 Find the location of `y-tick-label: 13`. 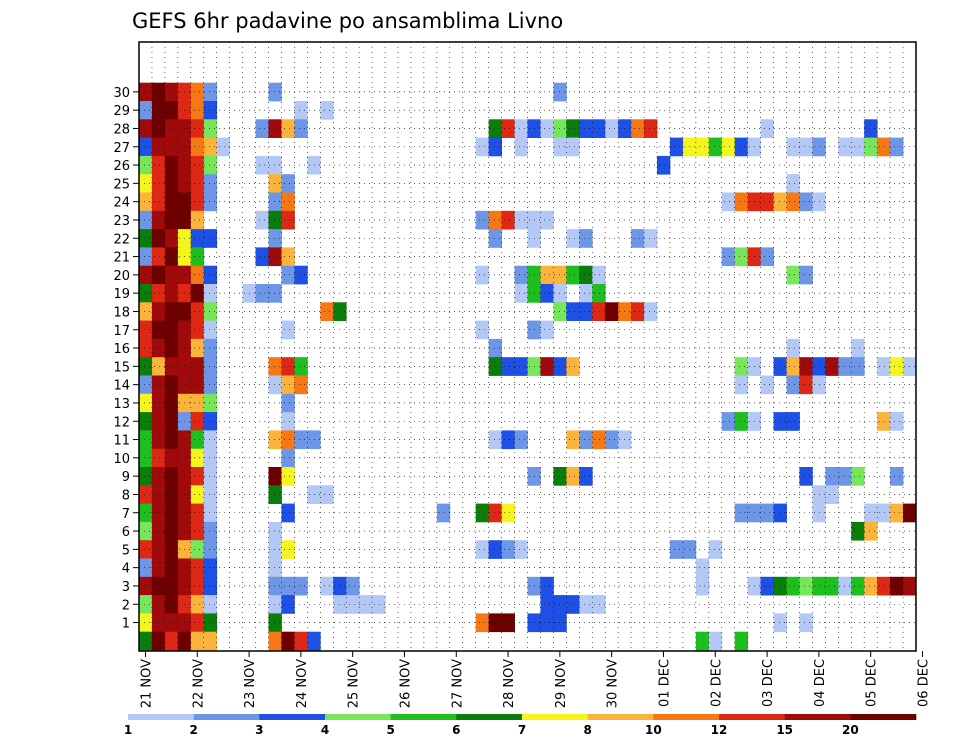

y-tick-label: 13 is located at coordinates (121, 404).